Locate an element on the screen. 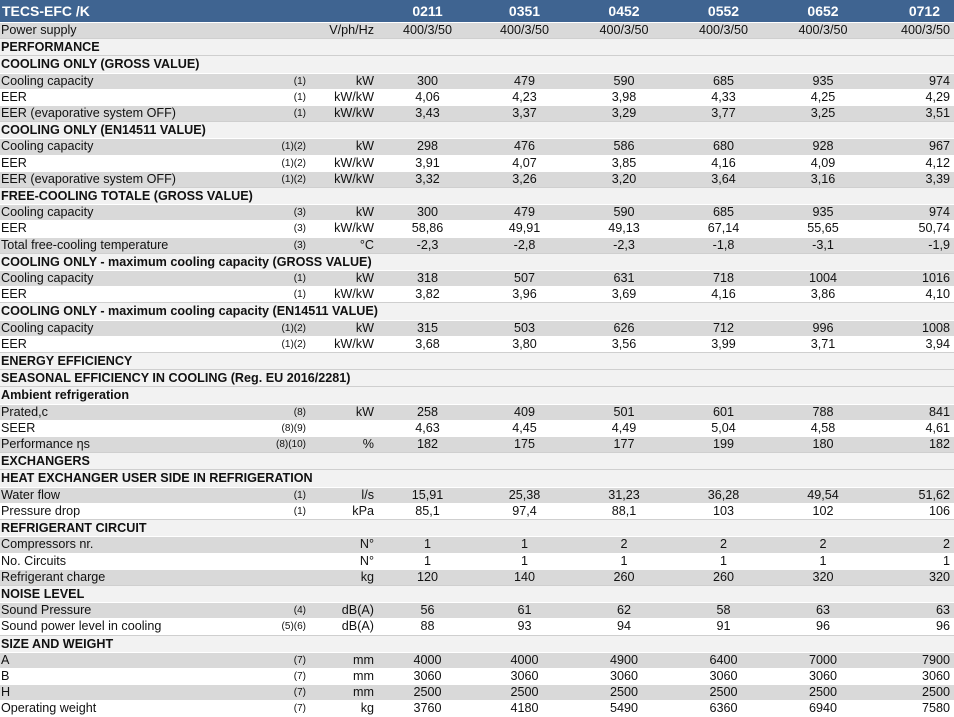 The width and height of the screenshot is (954, 717). cell-value: 3,71 is located at coordinates (823, 344).